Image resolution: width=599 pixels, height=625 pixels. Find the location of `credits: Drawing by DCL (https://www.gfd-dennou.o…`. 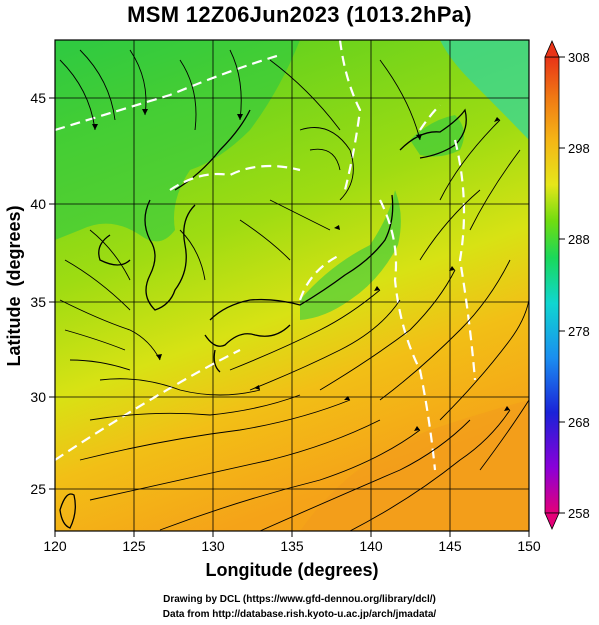

credits: Drawing by DCL (https://www.gfd-dennou.o… is located at coordinates (299, 607).